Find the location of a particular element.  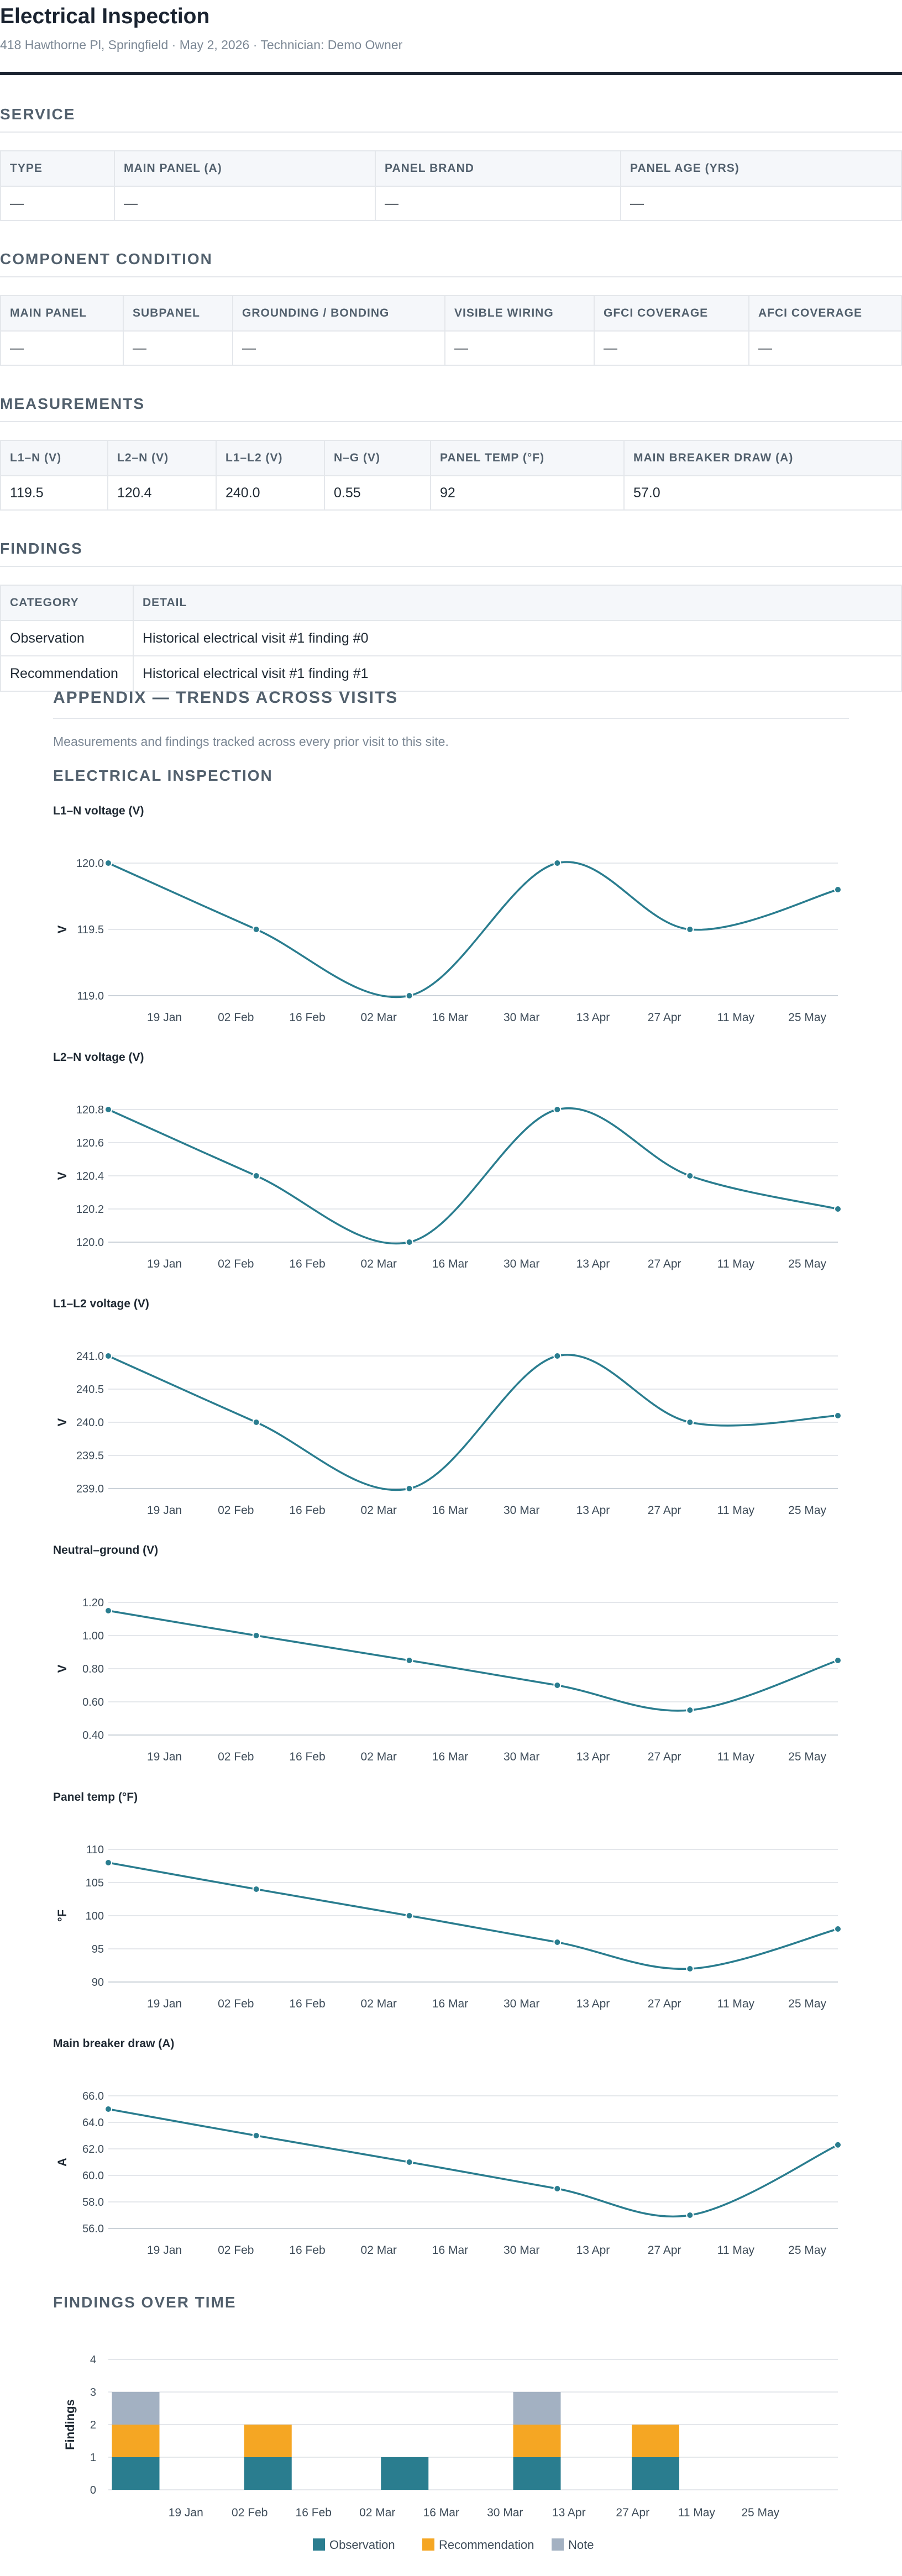

column-header: L1–L2 (V) is located at coordinates (270, 458).